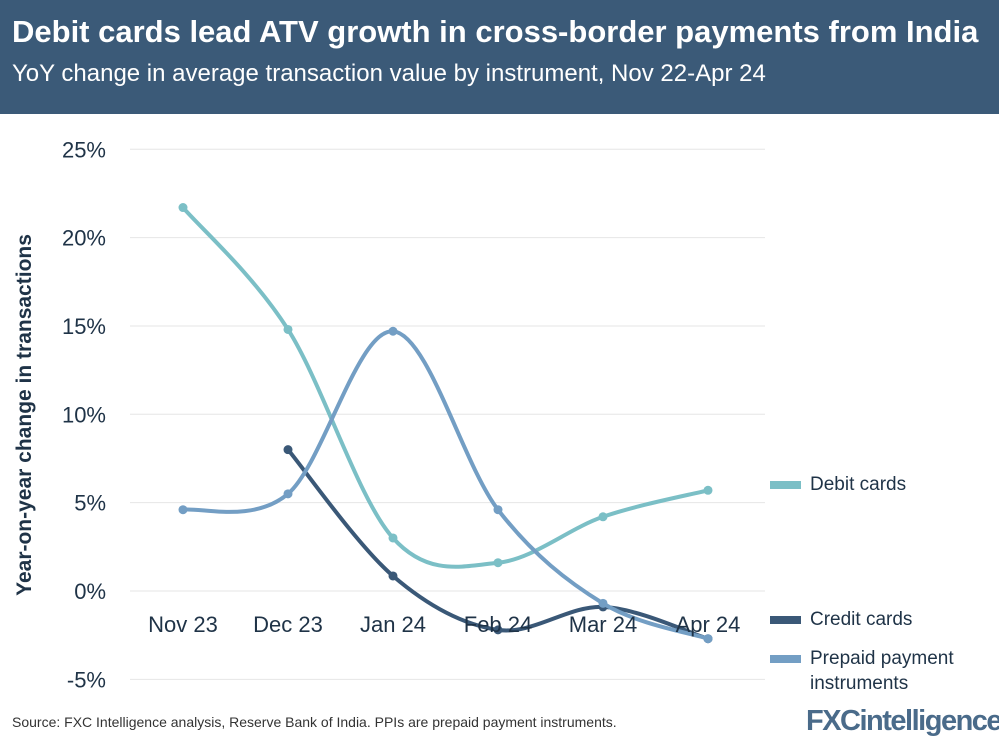 The image size is (999, 749). Describe the element at coordinates (603, 624) in the screenshot. I see `x-tick-label: Mar 24` at that location.